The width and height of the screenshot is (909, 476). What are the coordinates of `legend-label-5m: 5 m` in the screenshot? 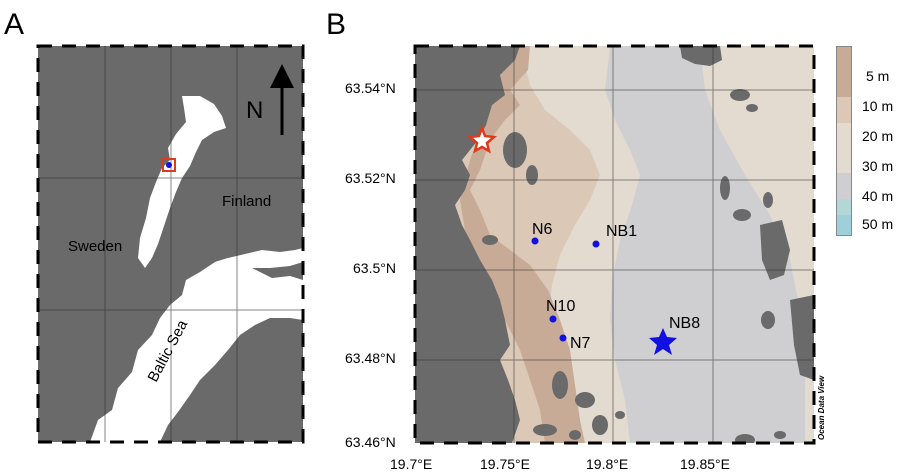 It's located at (878, 76).